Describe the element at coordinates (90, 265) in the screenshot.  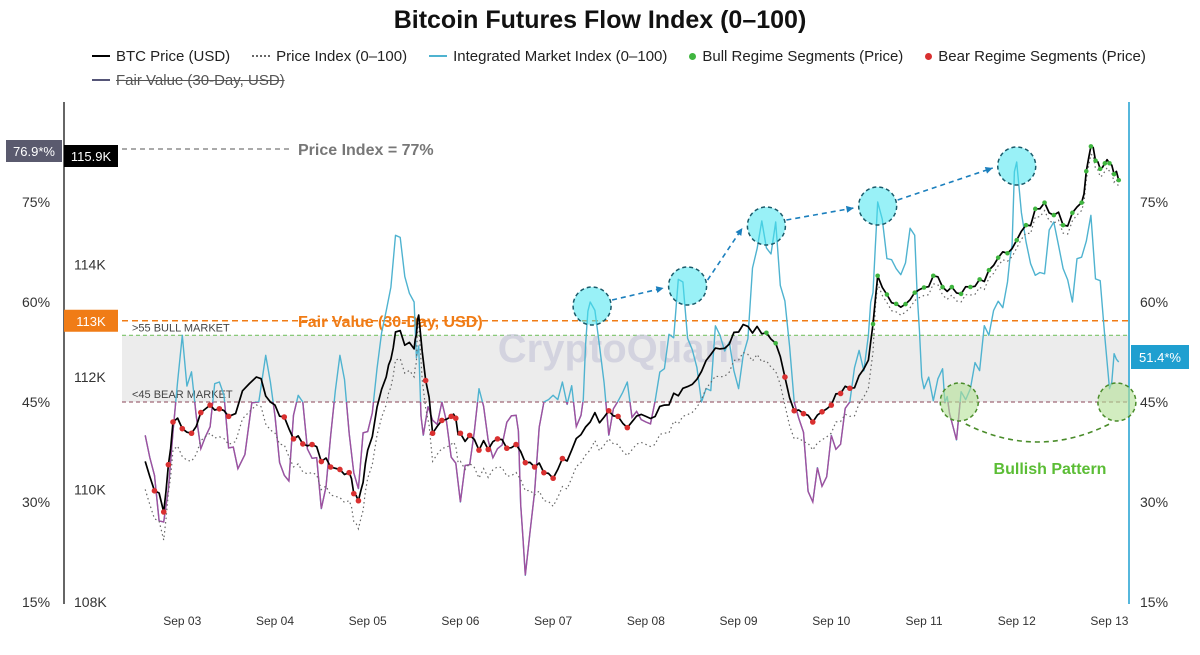
I see `left-price-tick-label: 114K` at that location.